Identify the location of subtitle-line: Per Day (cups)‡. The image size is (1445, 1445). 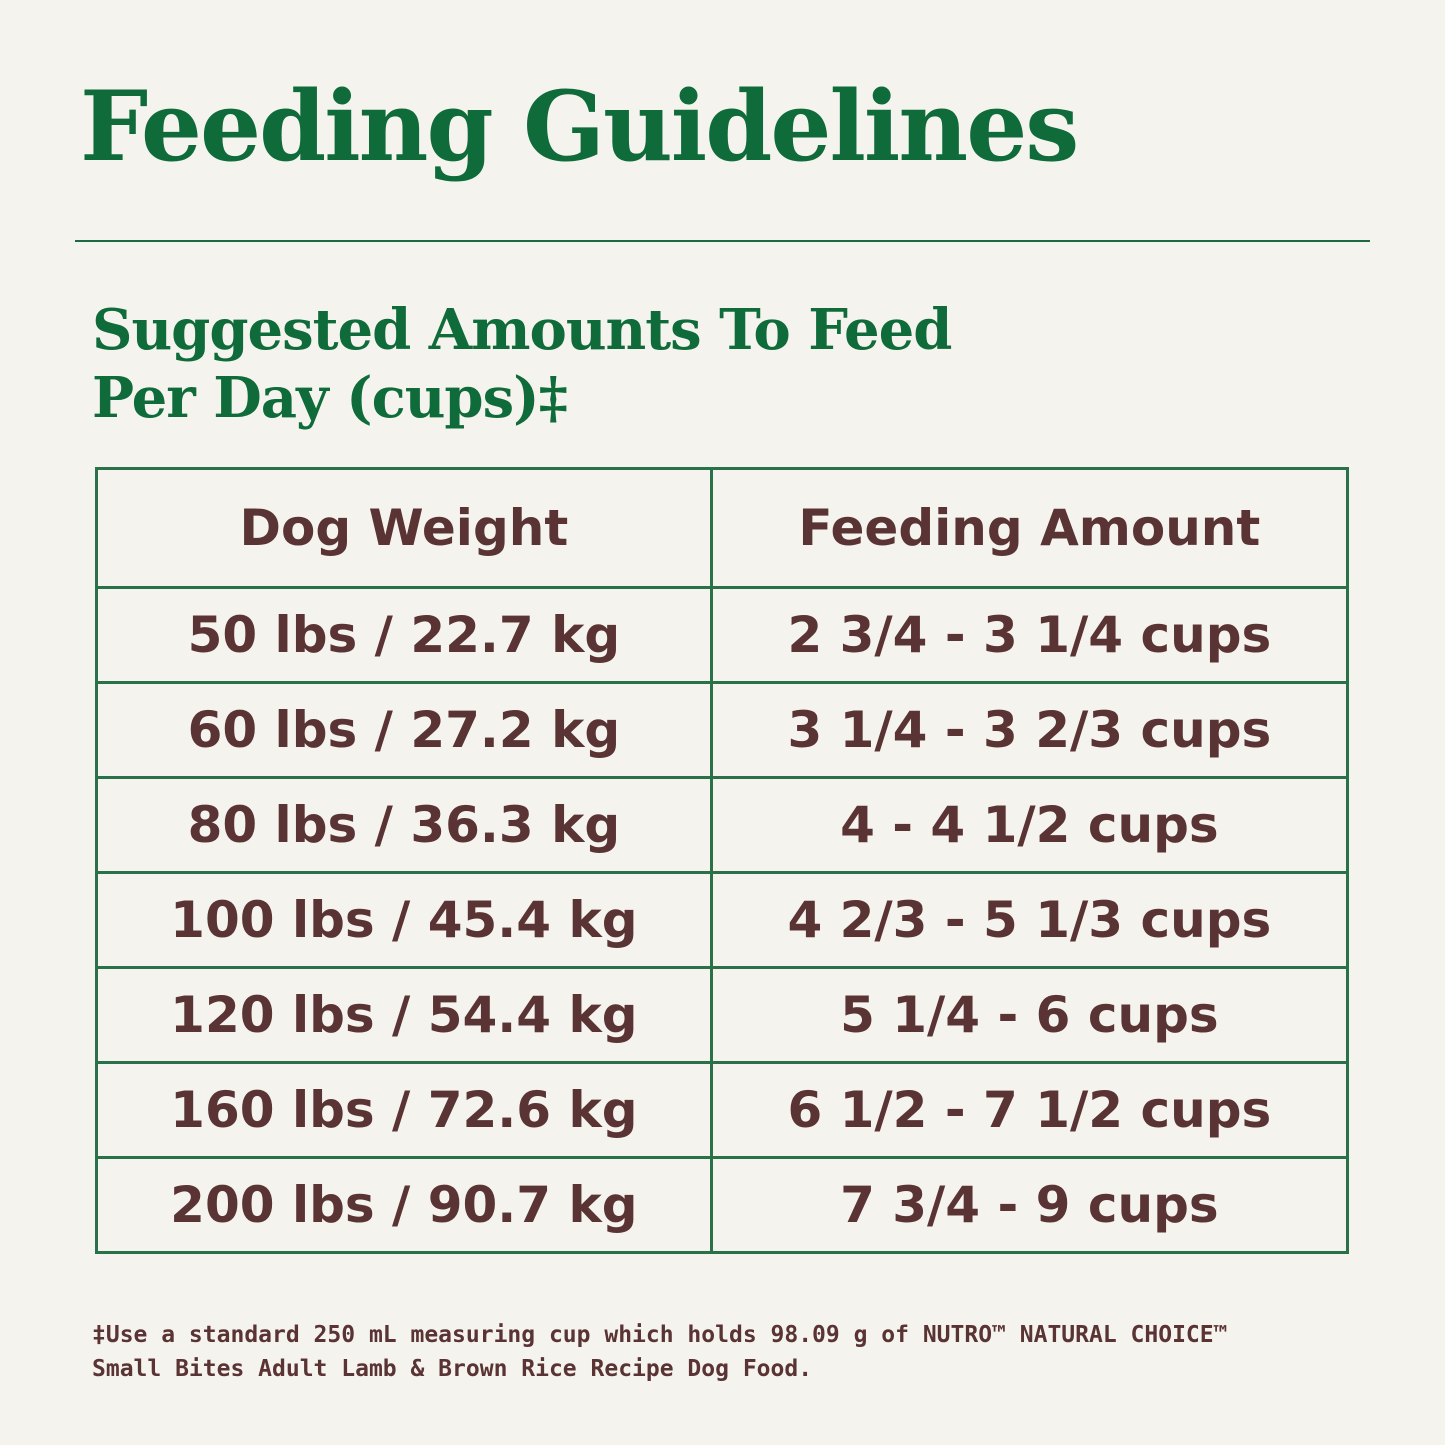
(330, 398).